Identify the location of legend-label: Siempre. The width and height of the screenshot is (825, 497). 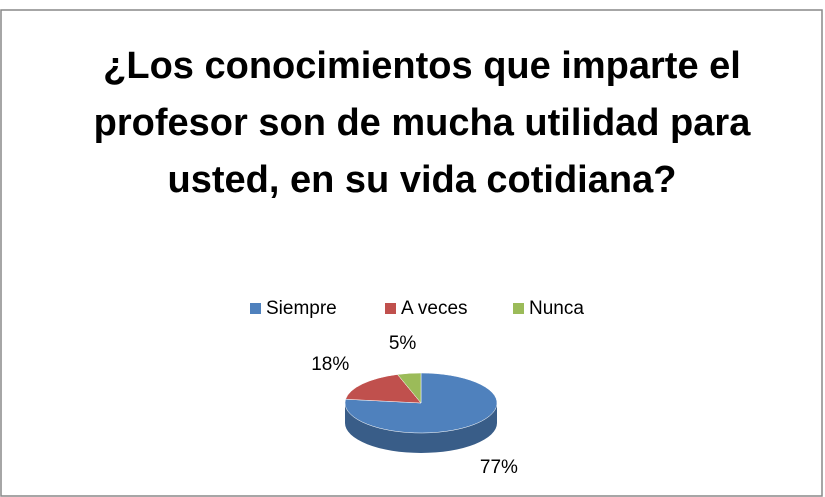
(301, 308).